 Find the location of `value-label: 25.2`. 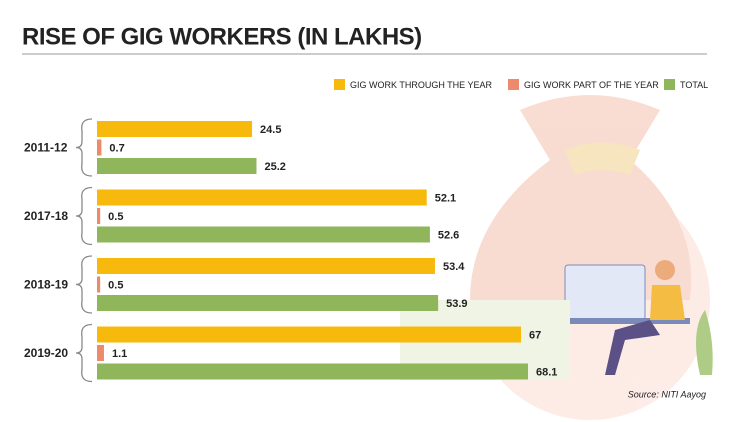

value-label: 25.2 is located at coordinates (274, 167).